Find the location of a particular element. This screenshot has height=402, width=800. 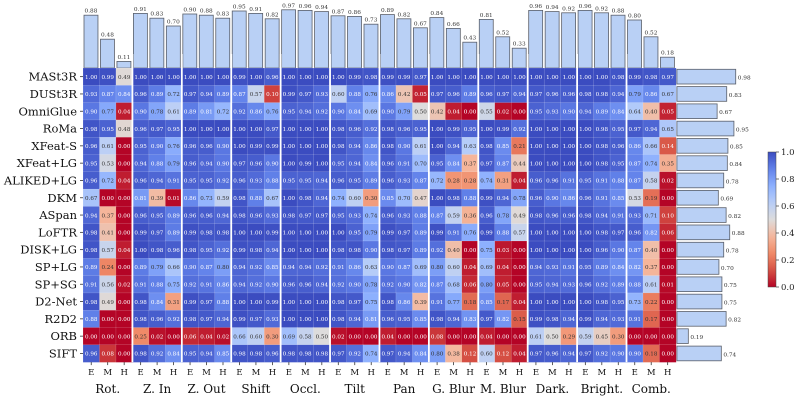

cell-value-label: 0.83 is located at coordinates (470, 320).